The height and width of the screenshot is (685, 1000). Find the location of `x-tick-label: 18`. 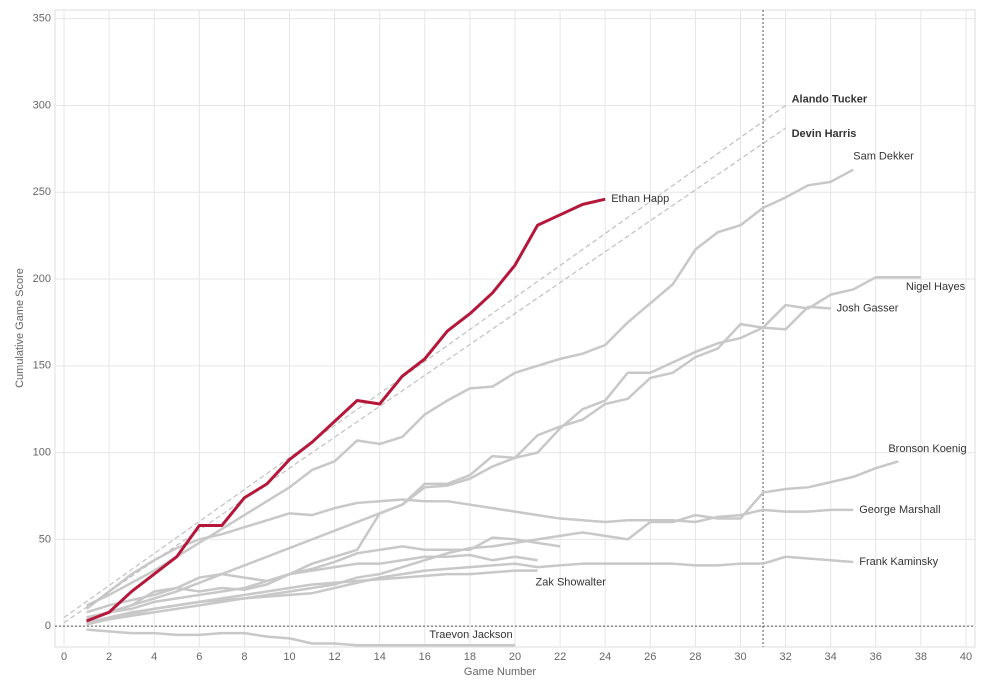

x-tick-label: 18 is located at coordinates (470, 657).